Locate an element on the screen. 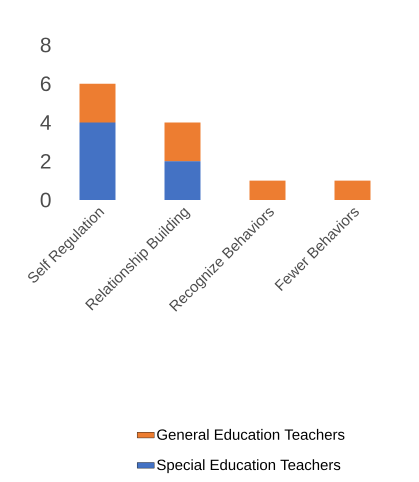  y-tick-label: 2 is located at coordinates (45, 161).